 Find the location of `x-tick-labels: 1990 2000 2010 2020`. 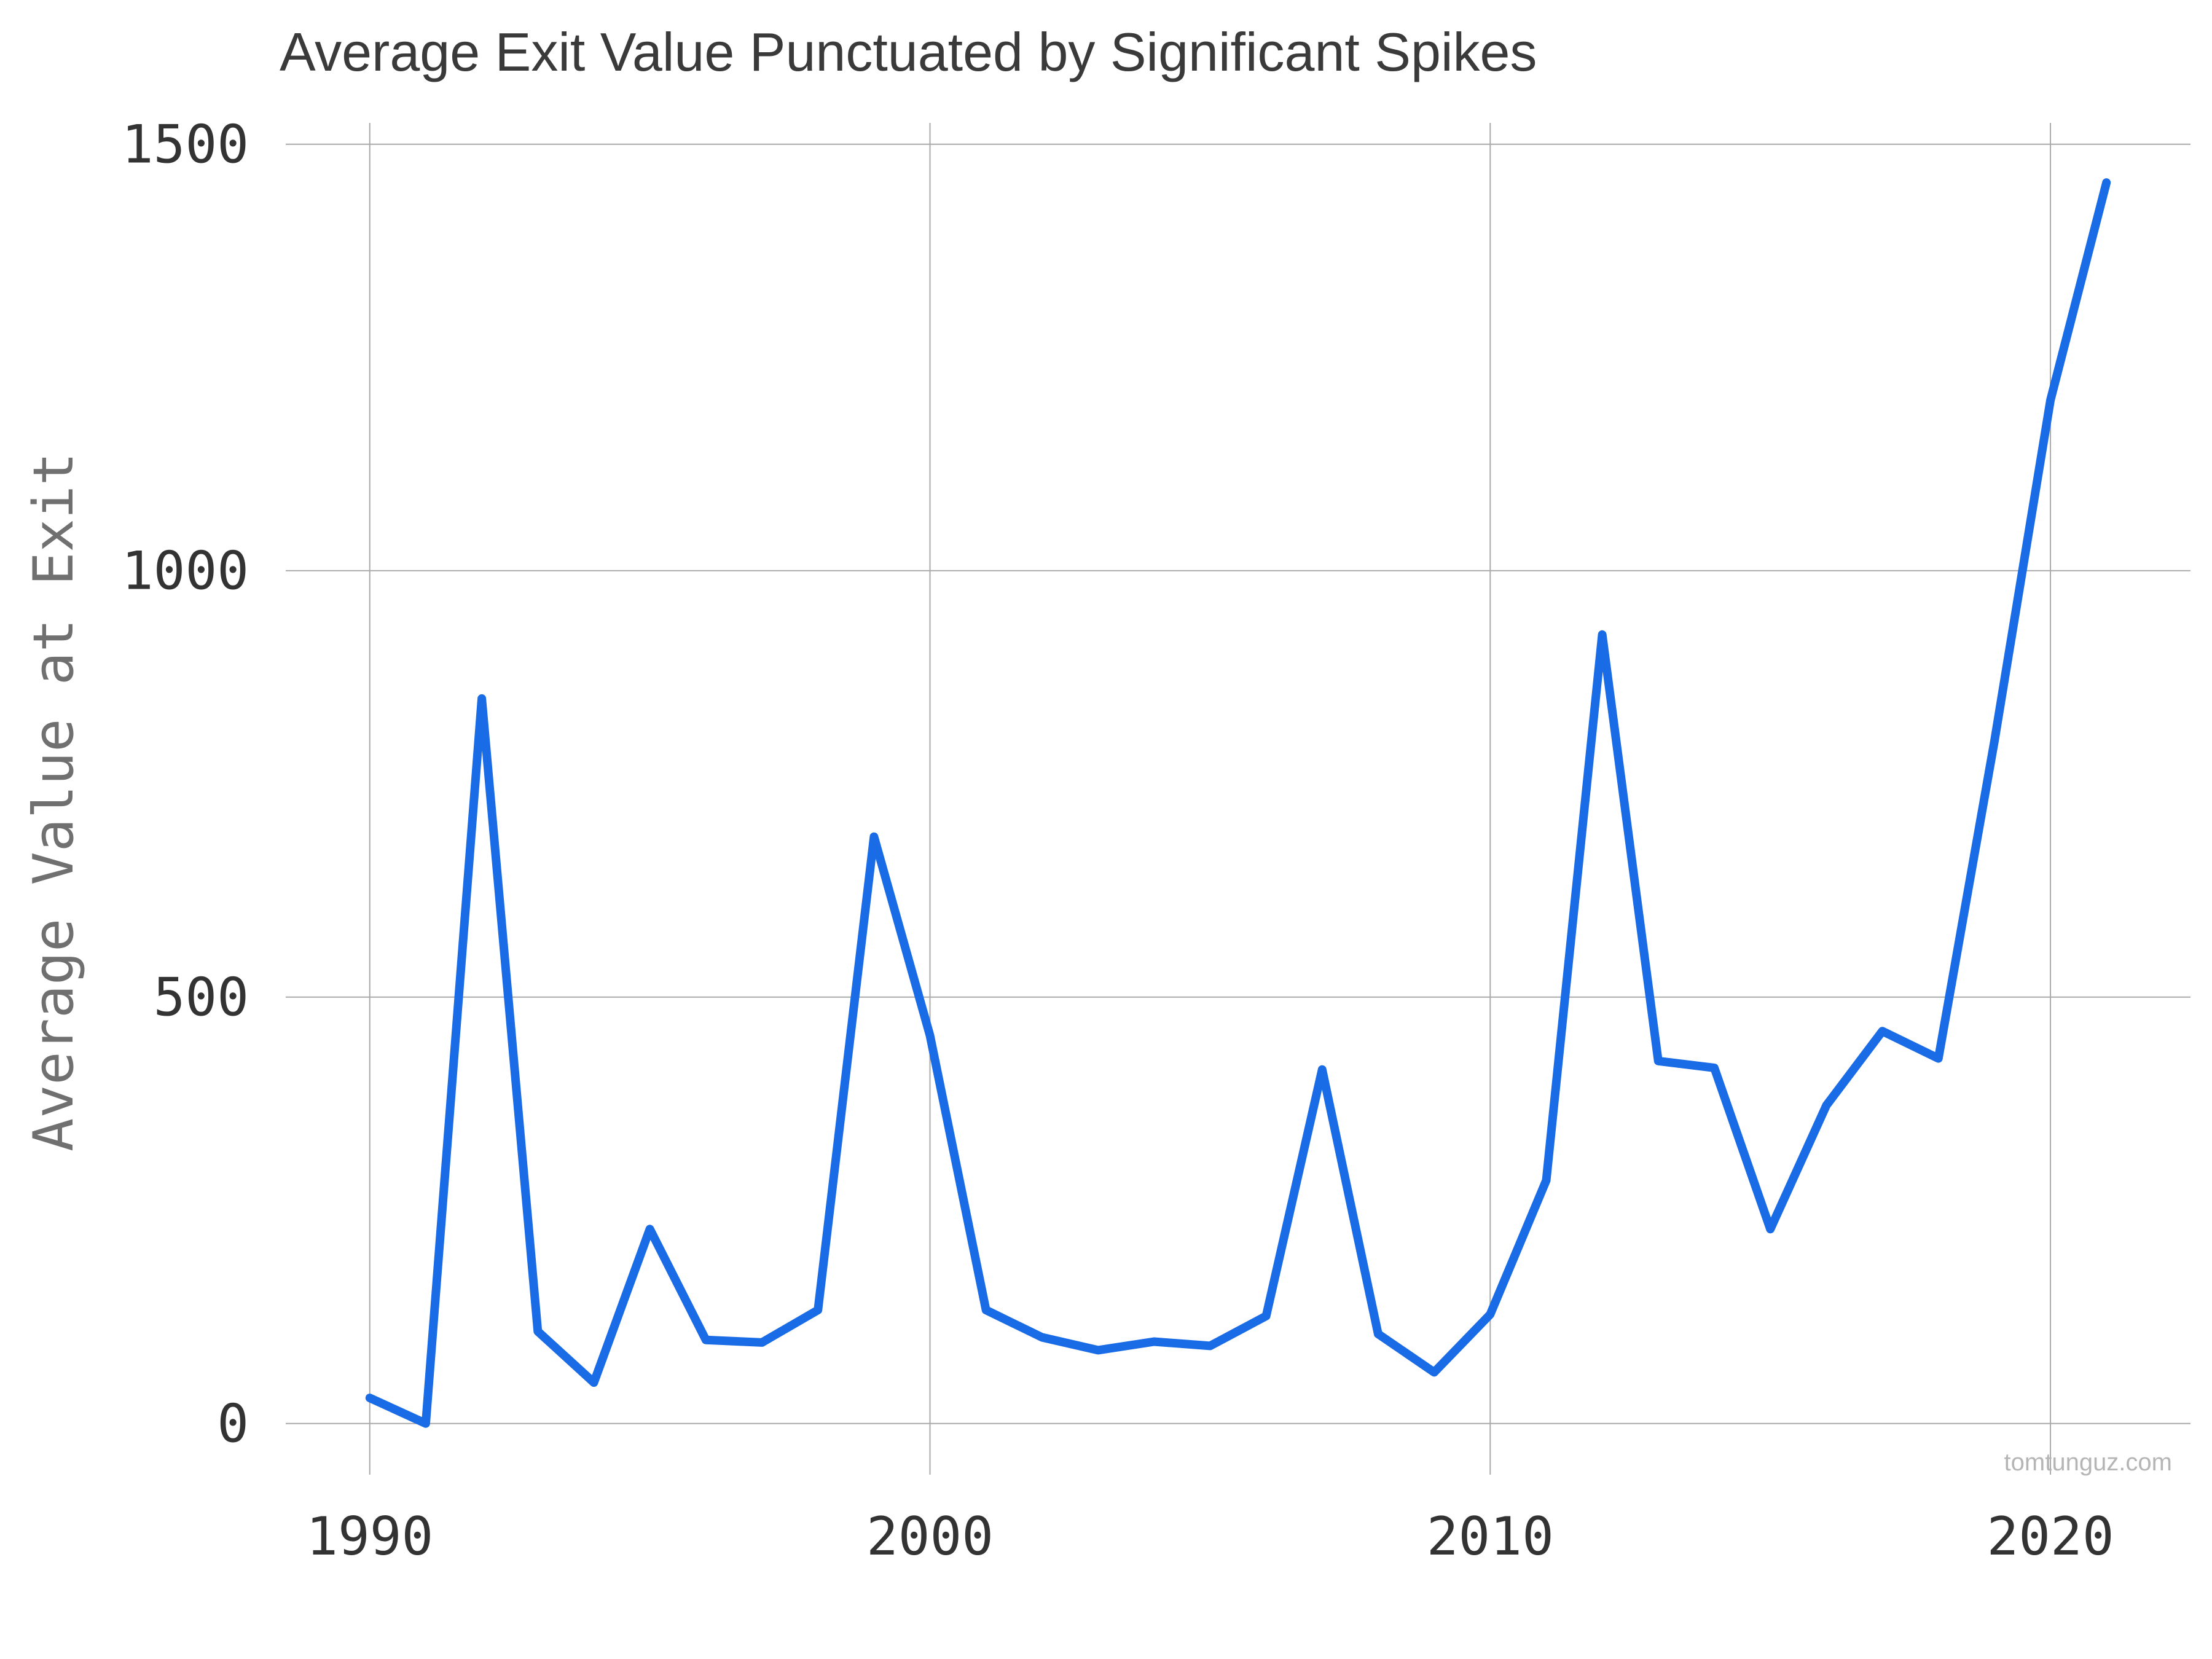

x-tick-labels: 1990 2000 2010 2020 is located at coordinates (1210, 1536).